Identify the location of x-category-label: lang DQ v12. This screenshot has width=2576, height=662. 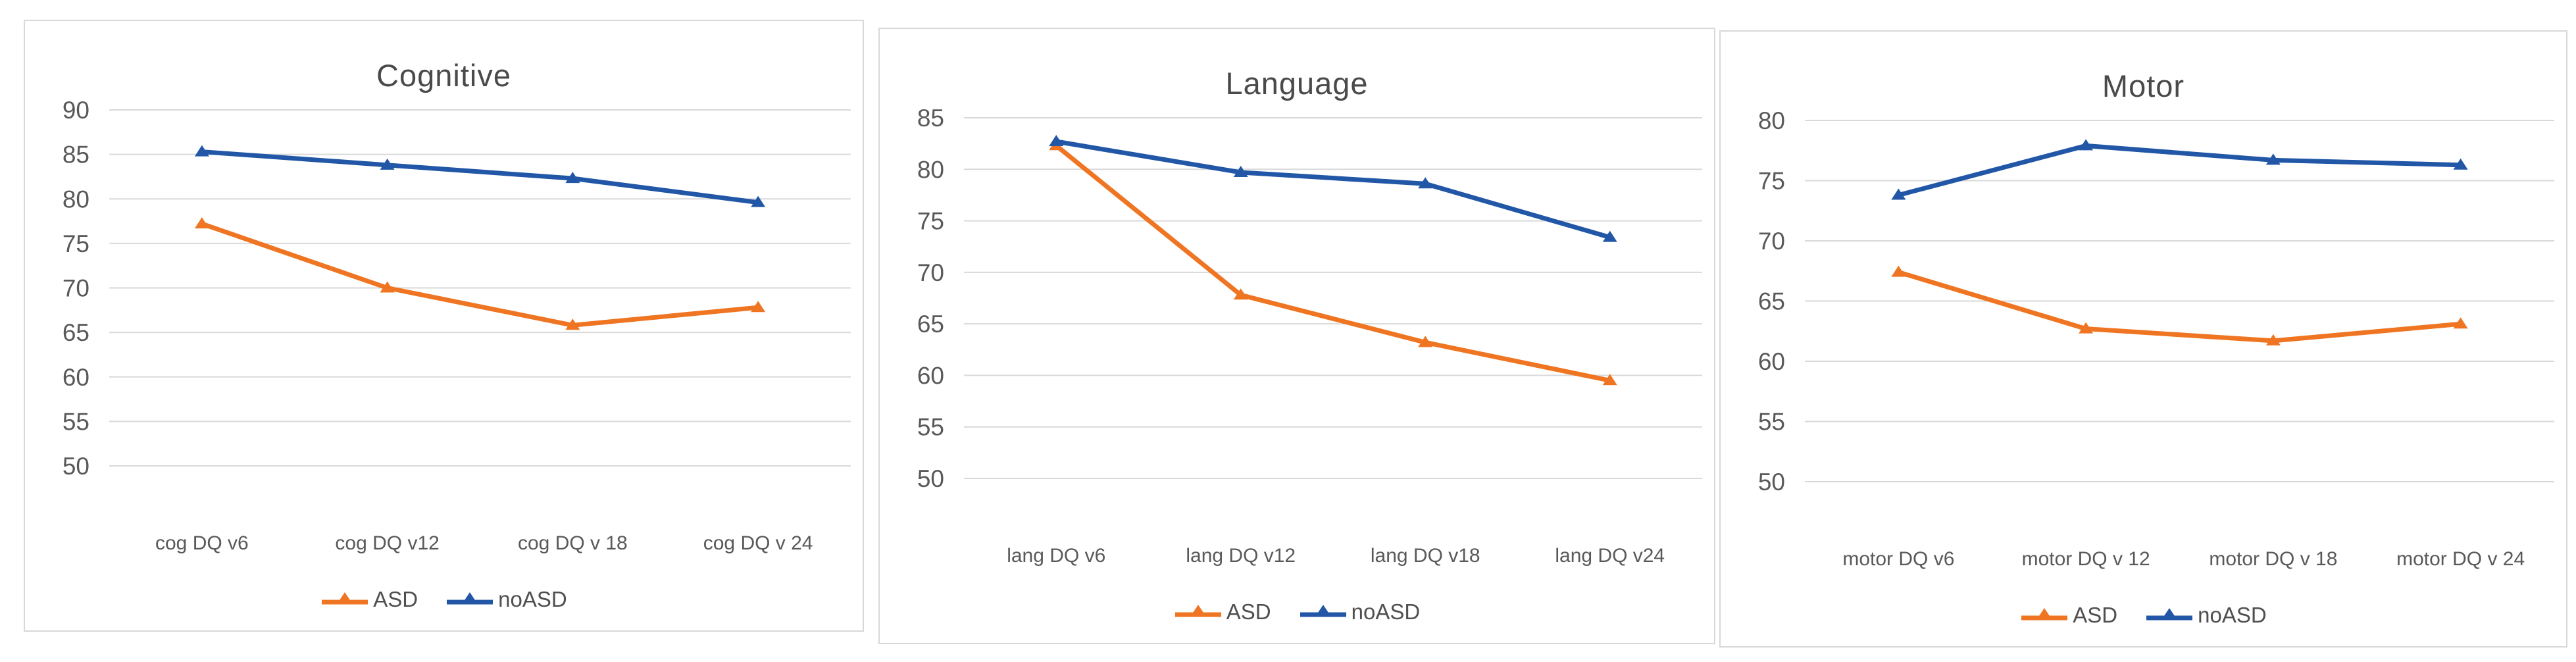
(1241, 556).